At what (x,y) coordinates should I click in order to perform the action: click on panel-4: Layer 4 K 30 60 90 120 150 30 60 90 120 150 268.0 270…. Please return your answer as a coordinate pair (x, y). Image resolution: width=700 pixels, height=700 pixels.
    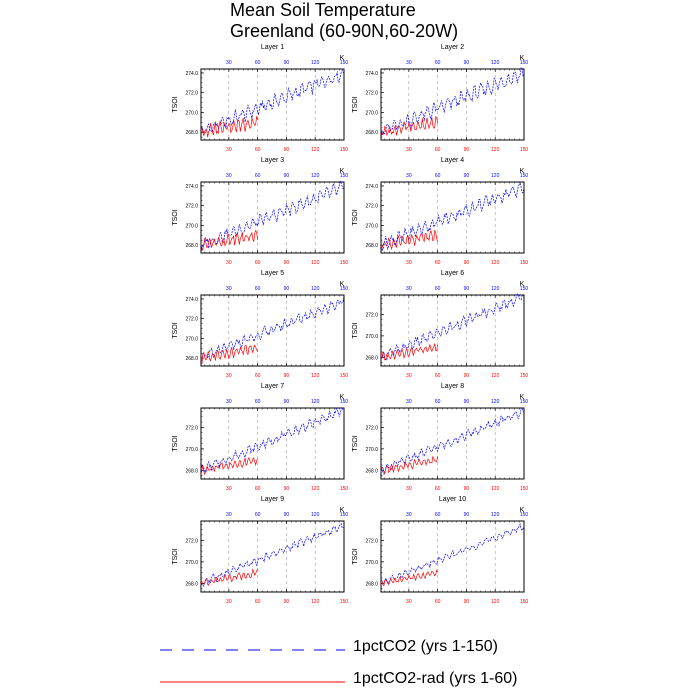
    Looking at the image, I should click on (440, 211).